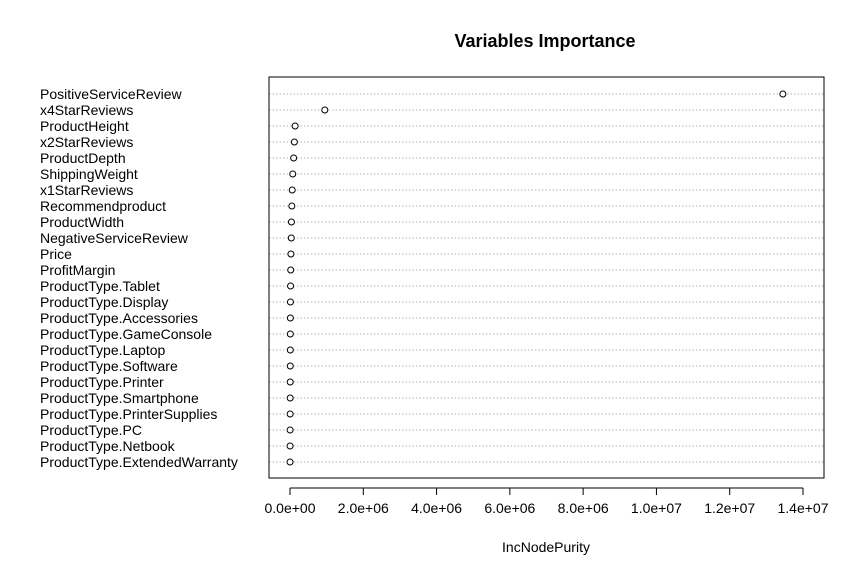 Image resolution: width=864 pixels, height=576 pixels. Describe the element at coordinates (729, 508) in the screenshot. I see `x-tick-label: 1.2e+07` at that location.